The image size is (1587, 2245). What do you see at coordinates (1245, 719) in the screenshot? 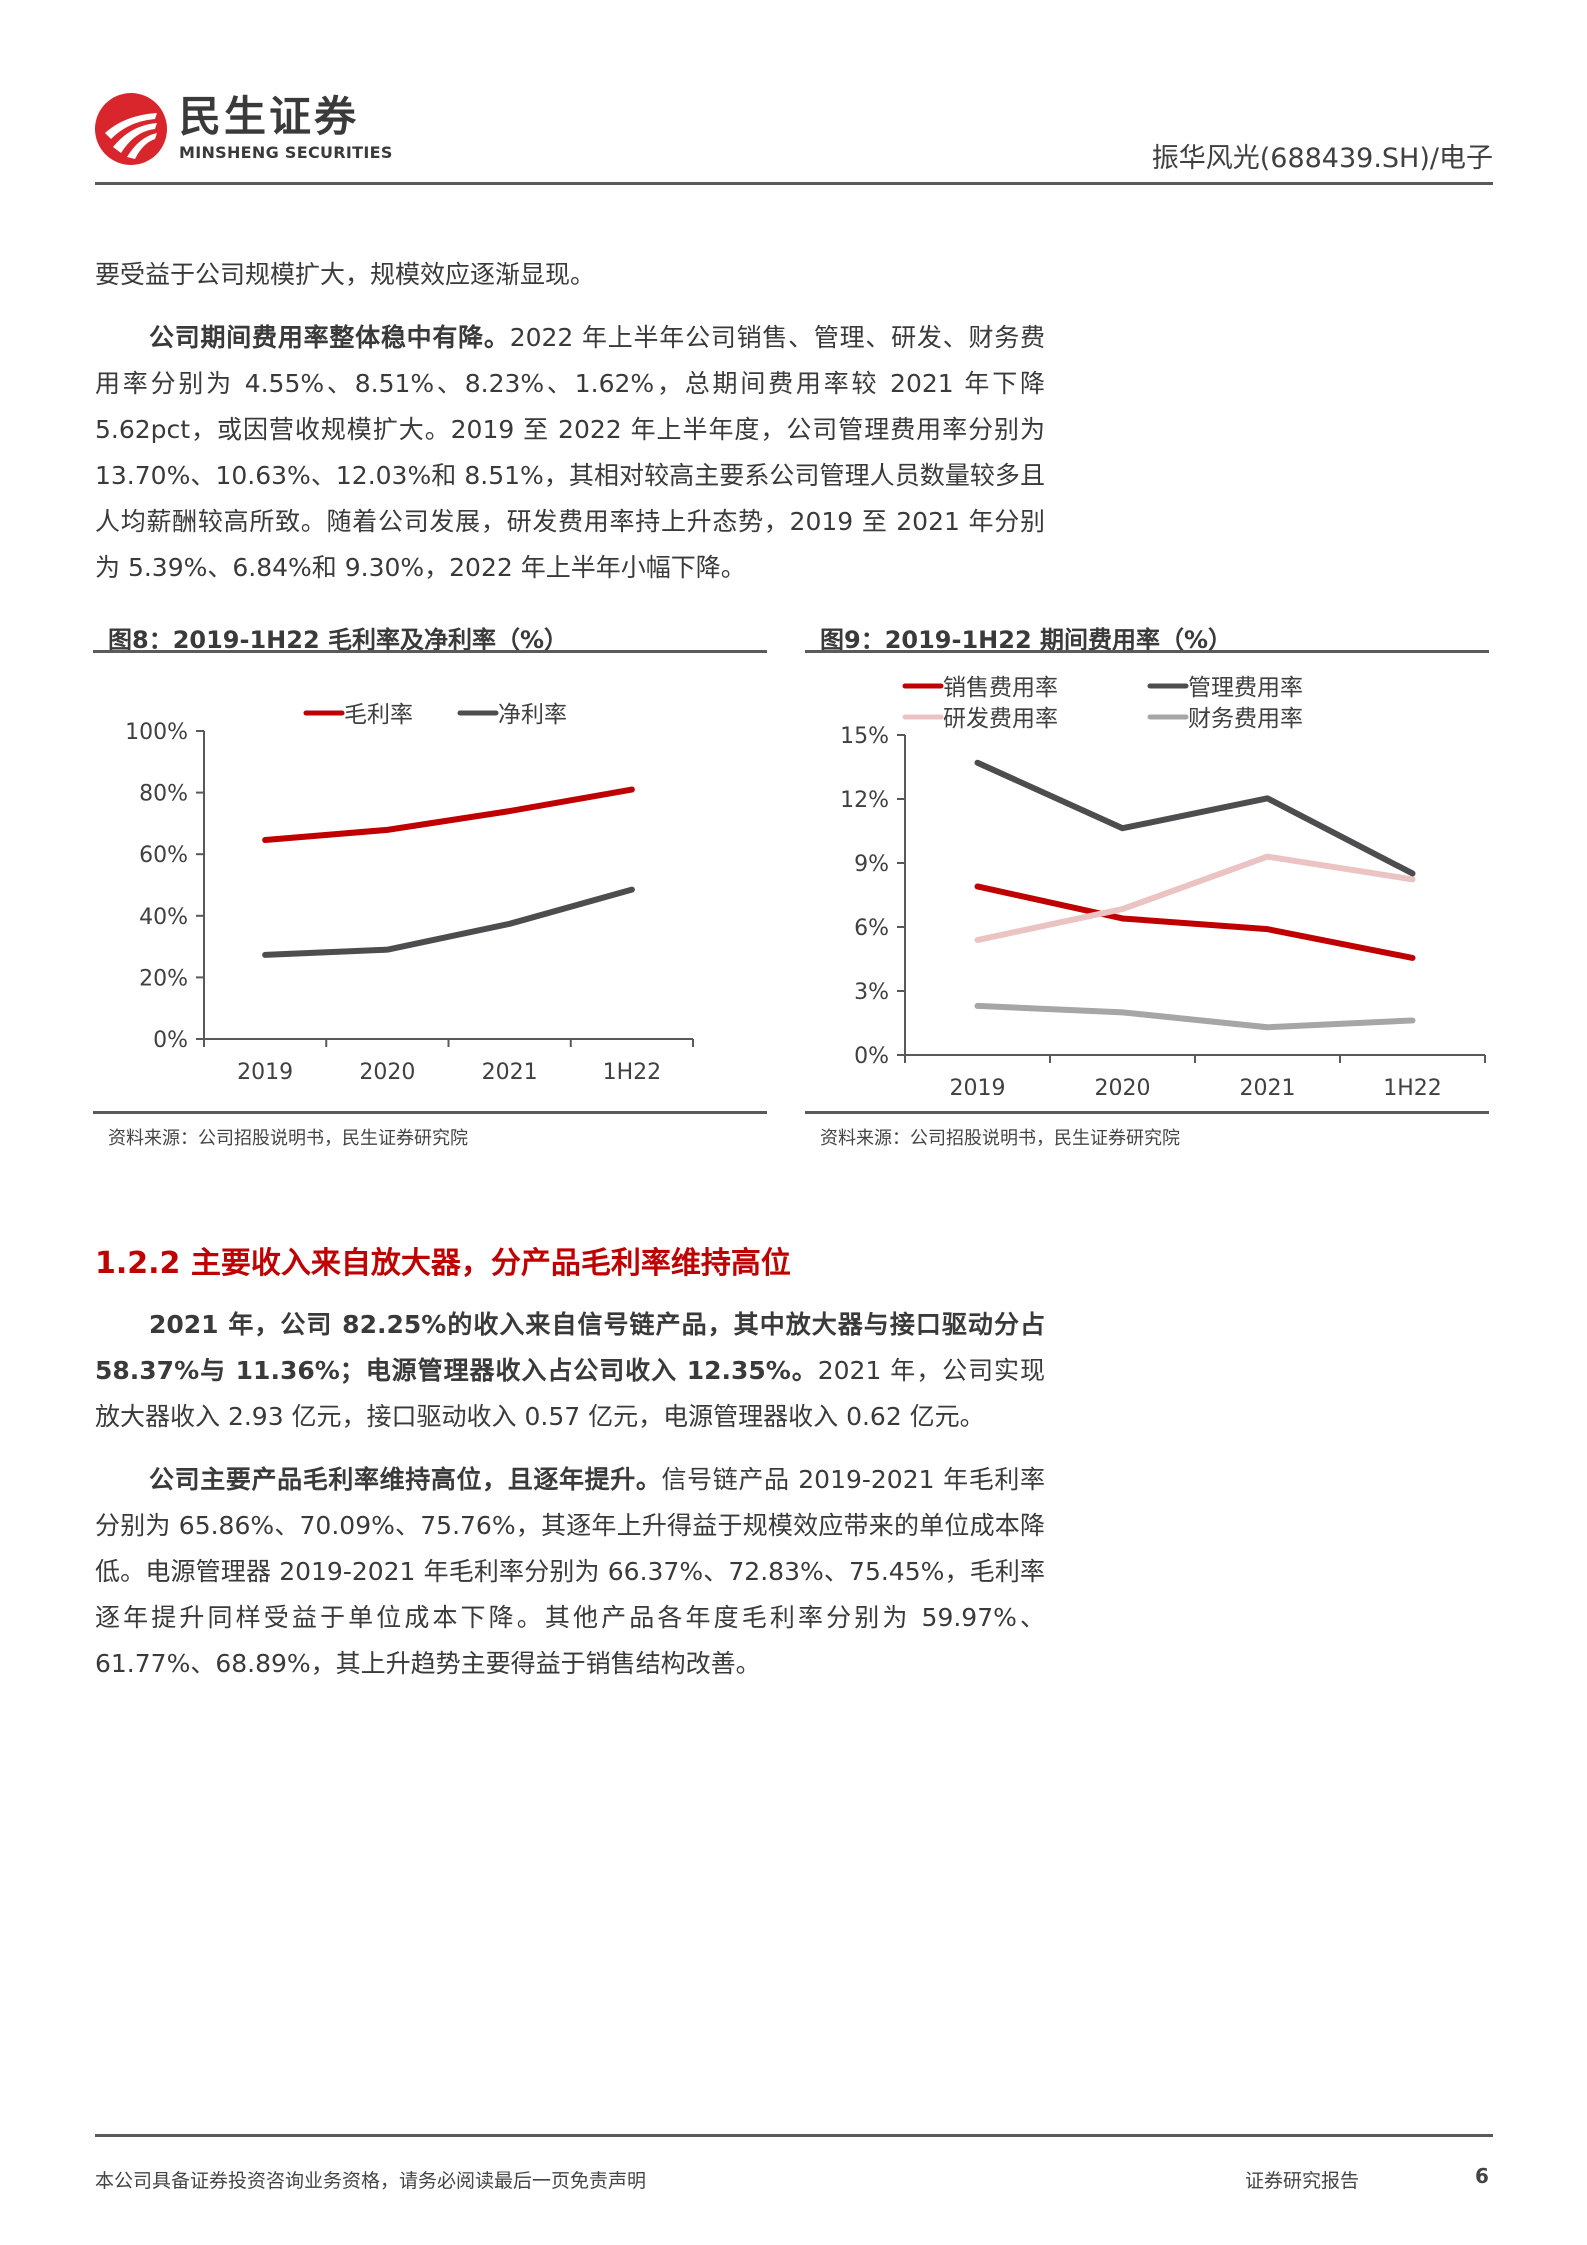
I see `legend-finance-label: 财务费用率` at bounding box center [1245, 719].